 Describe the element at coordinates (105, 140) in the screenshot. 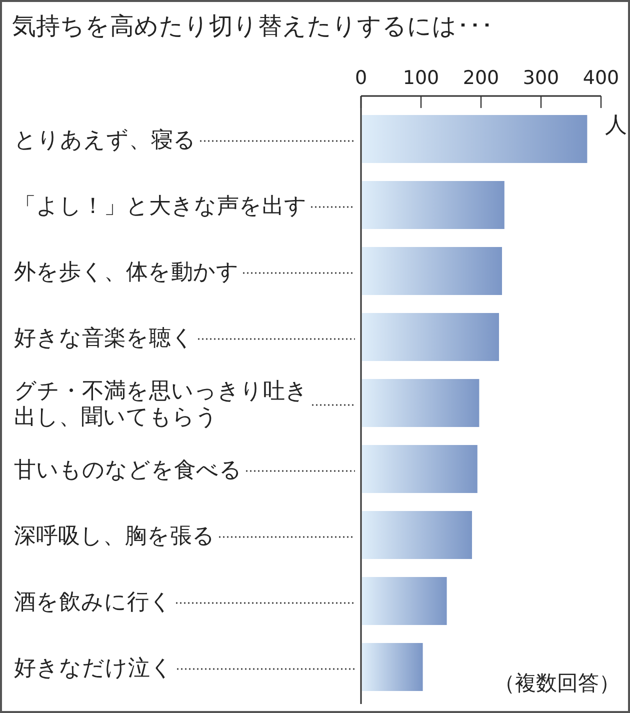

I see `y-tick-label: とりあえず、寝る` at that location.